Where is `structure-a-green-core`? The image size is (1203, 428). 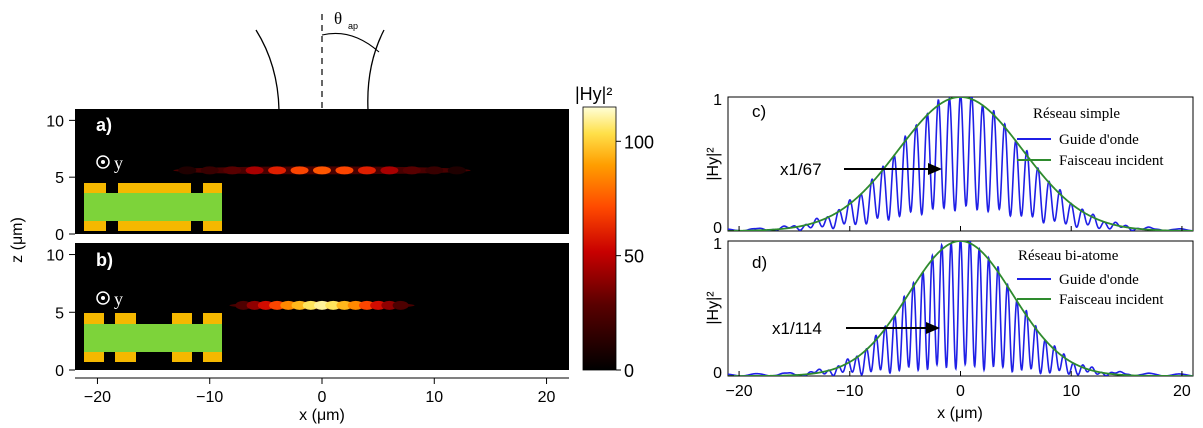
structure-a-green-core is located at coordinates (153, 207).